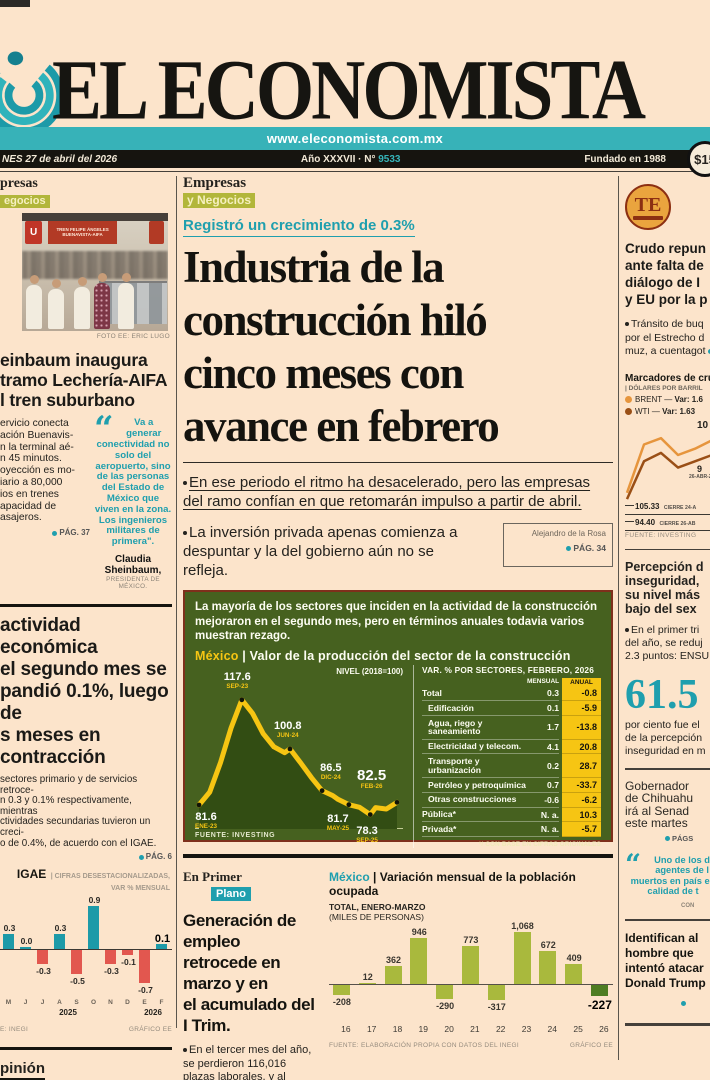 This screenshot has width=710, height=1080. I want to click on row-annual: 28.7, so click(581, 766).